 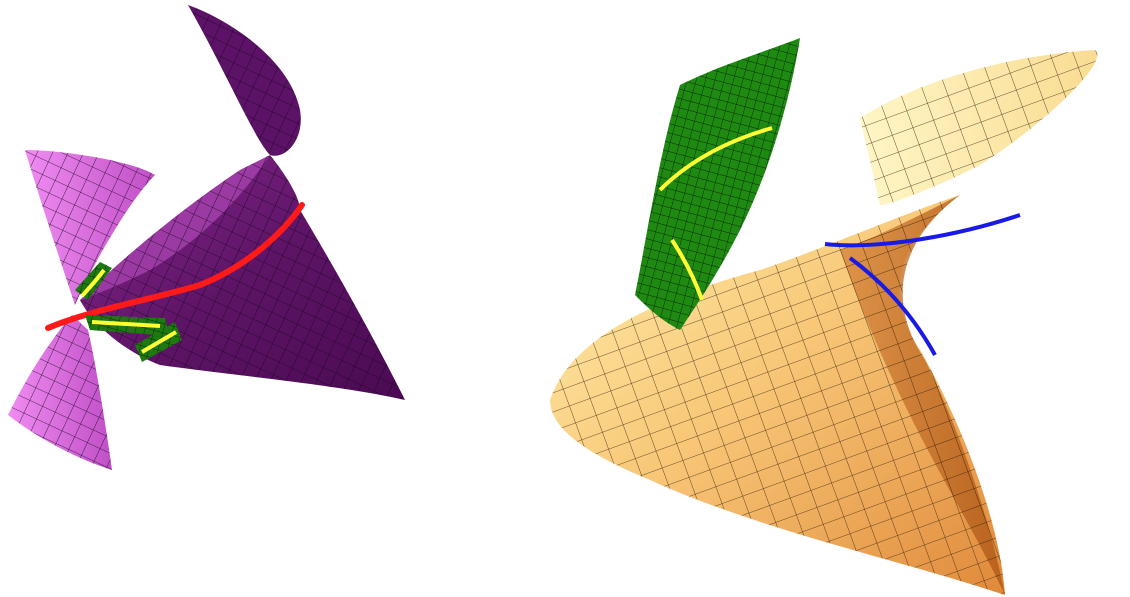 I want to click on orange-green-strip, so click(x=717, y=184).